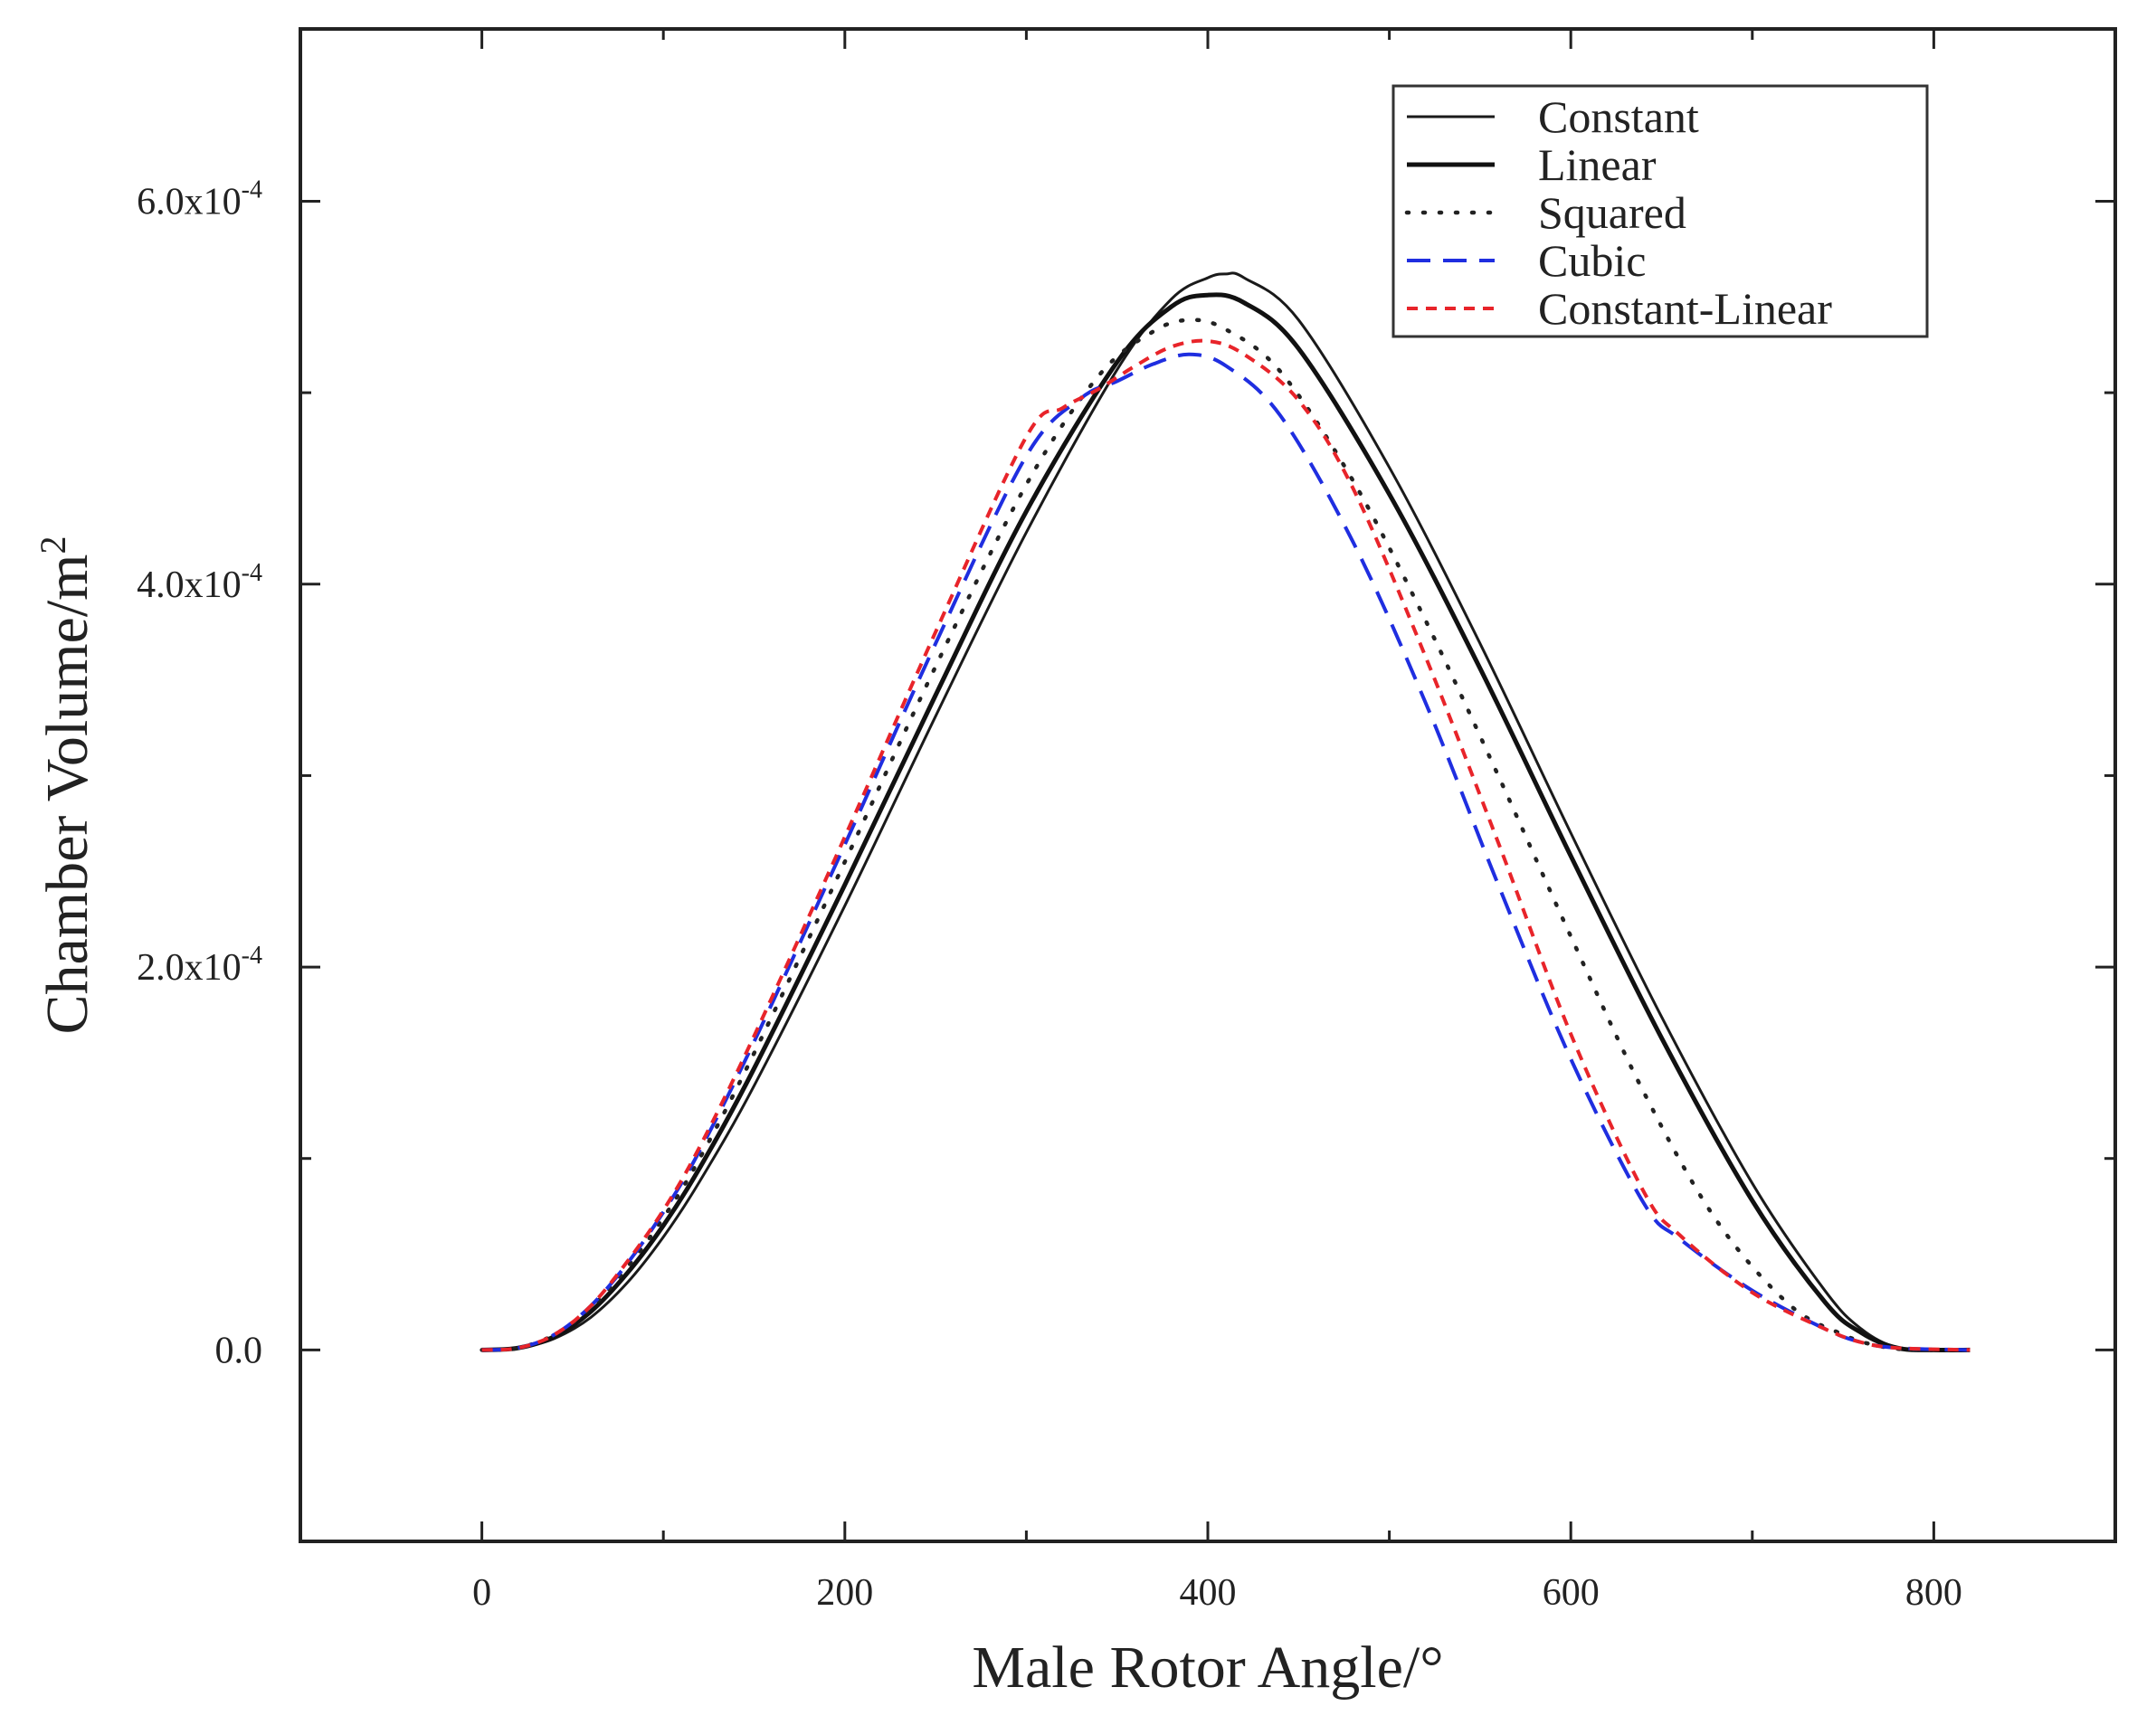 This screenshot has height=1725, width=2156. What do you see at coordinates (1208, 1593) in the screenshot?
I see `x-tick-label: 400` at bounding box center [1208, 1593].